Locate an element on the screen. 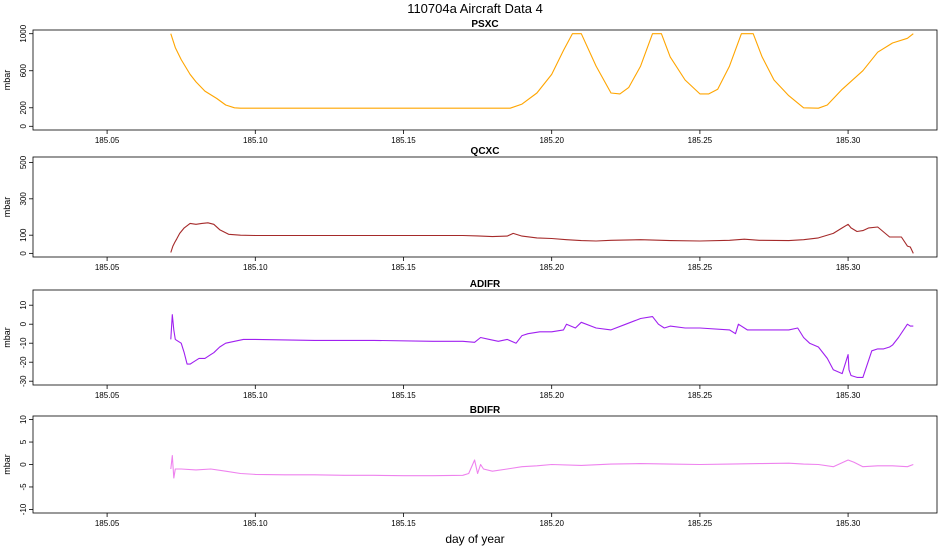 The width and height of the screenshot is (950, 550). panel-1-series-line is located at coordinates (542, 71).